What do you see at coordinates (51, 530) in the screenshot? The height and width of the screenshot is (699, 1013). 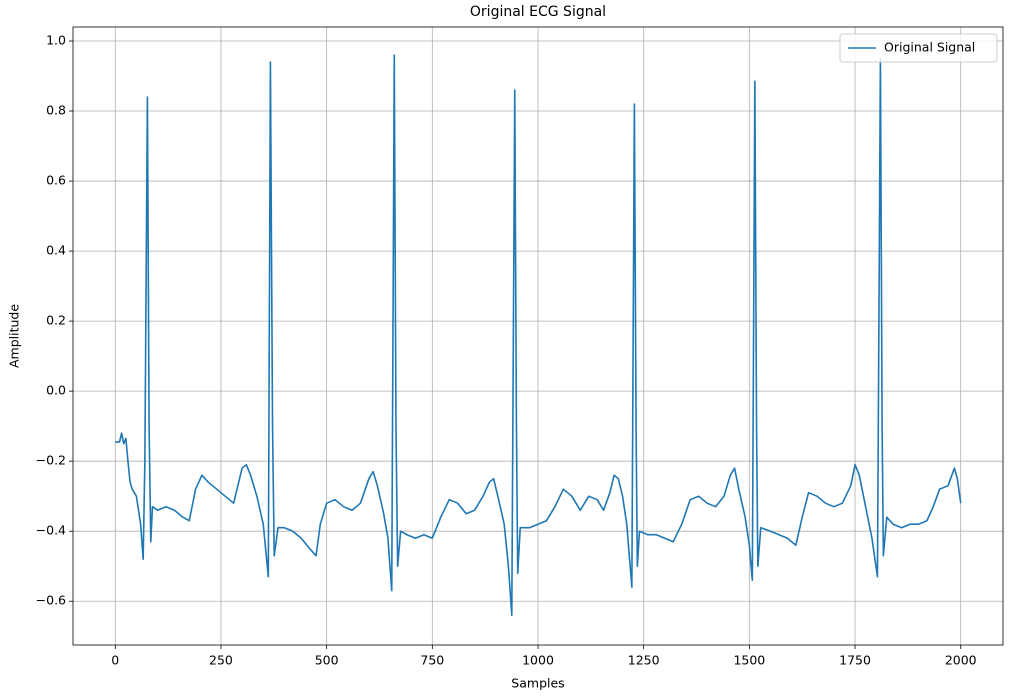 I see `y-tick-label: −0.4` at bounding box center [51, 530].